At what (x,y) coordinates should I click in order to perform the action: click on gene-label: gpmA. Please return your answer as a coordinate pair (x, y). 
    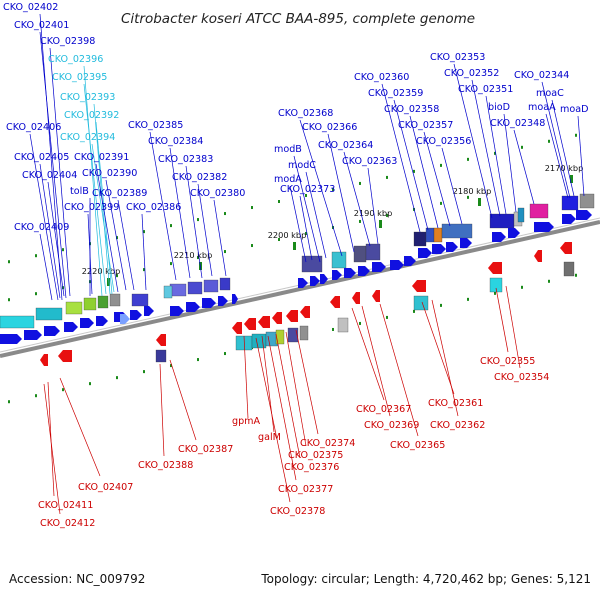
    Looking at the image, I should click on (246, 421).